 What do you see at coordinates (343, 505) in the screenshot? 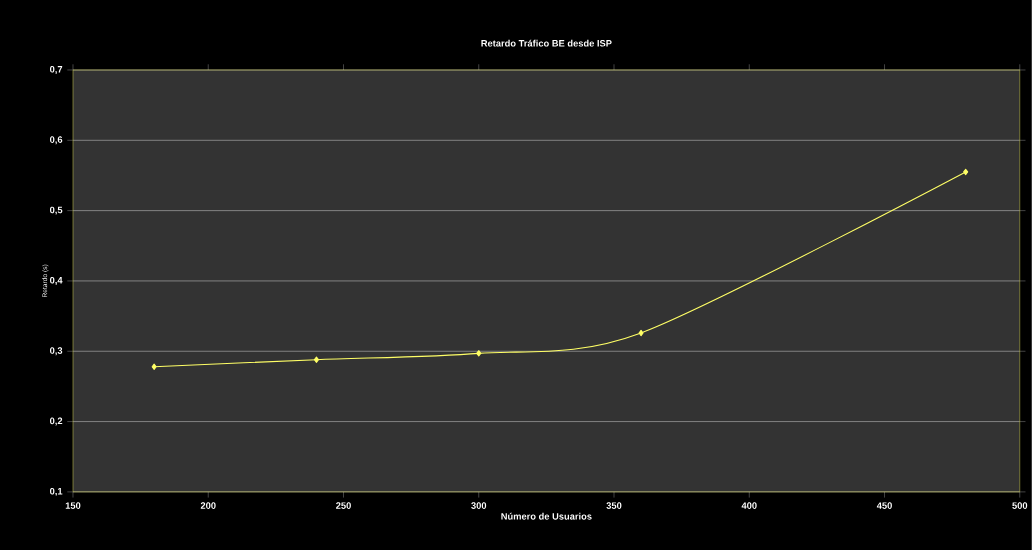
I see `x-tick-label: 250` at bounding box center [343, 505].